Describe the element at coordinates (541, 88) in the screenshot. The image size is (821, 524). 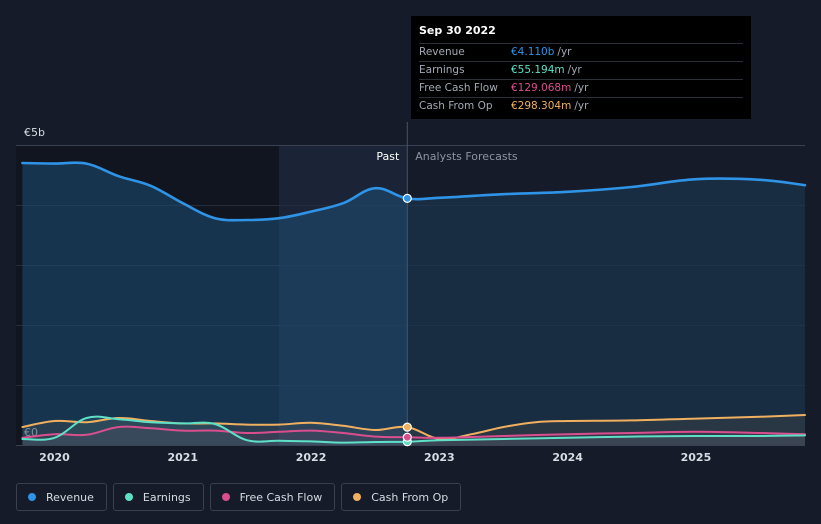
I see `tooltip-value: €129.068m` at that location.